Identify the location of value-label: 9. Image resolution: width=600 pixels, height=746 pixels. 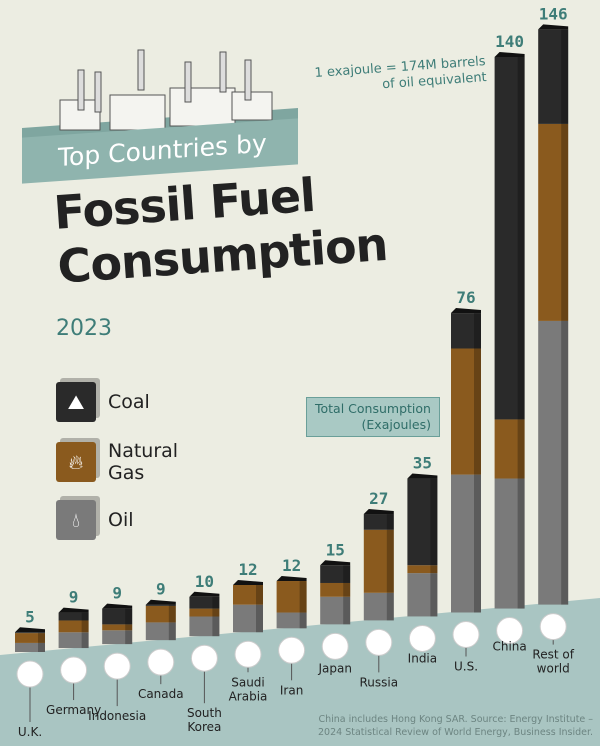
(74, 597).